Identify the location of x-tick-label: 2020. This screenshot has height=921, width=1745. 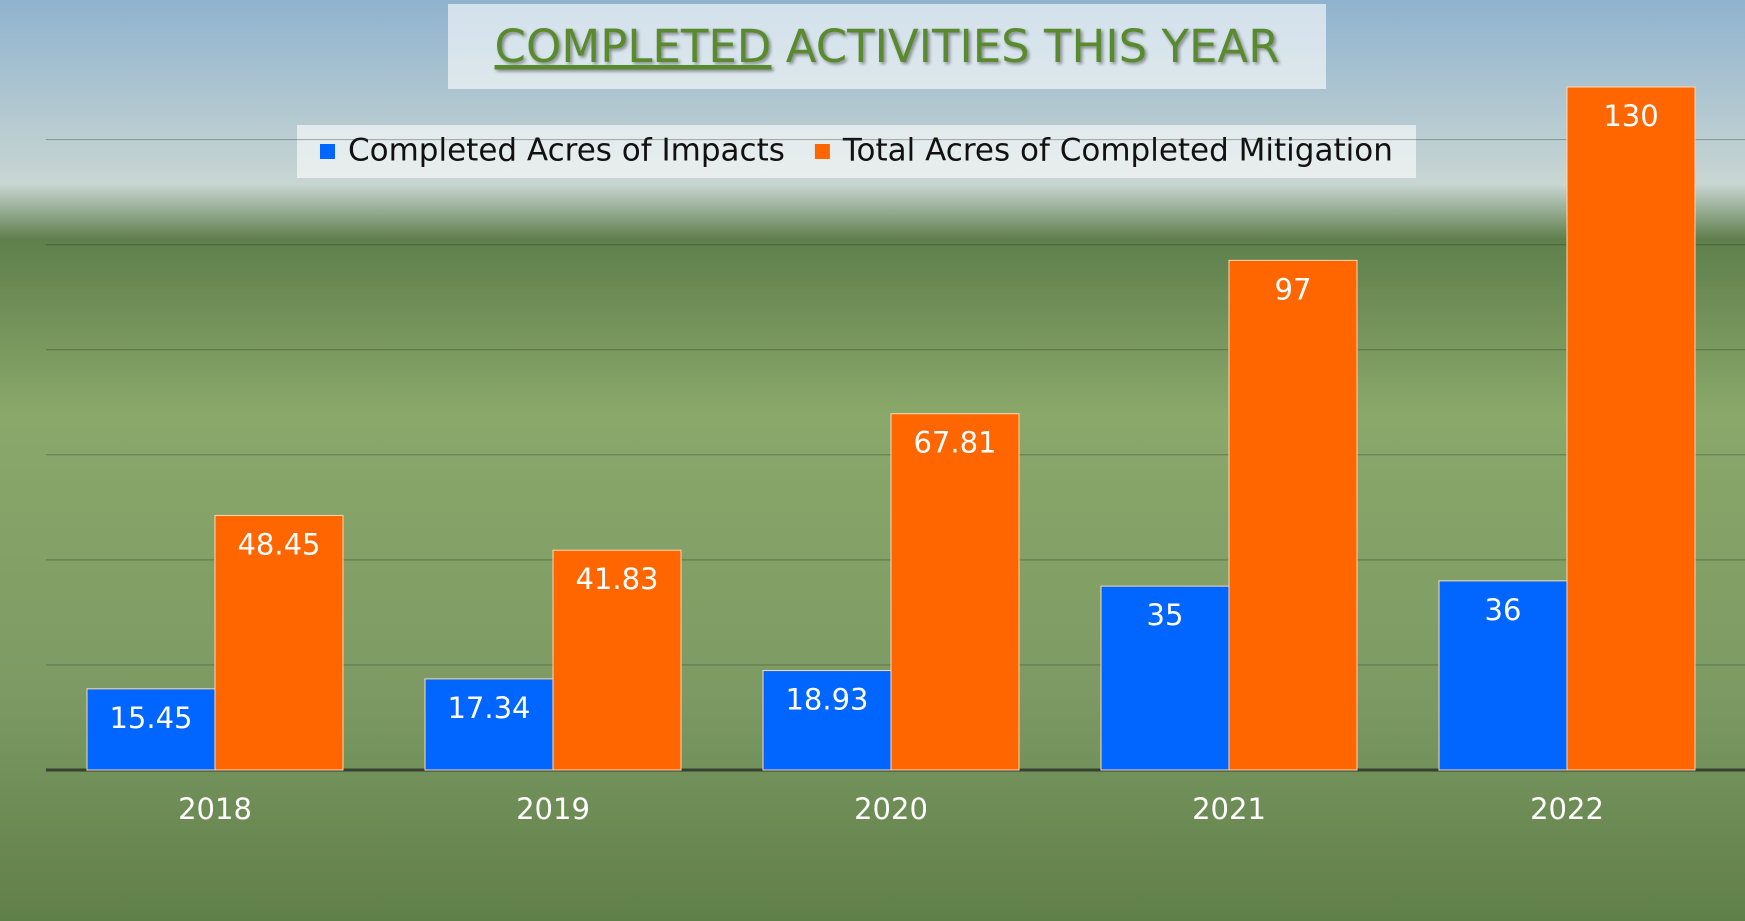
(891, 809).